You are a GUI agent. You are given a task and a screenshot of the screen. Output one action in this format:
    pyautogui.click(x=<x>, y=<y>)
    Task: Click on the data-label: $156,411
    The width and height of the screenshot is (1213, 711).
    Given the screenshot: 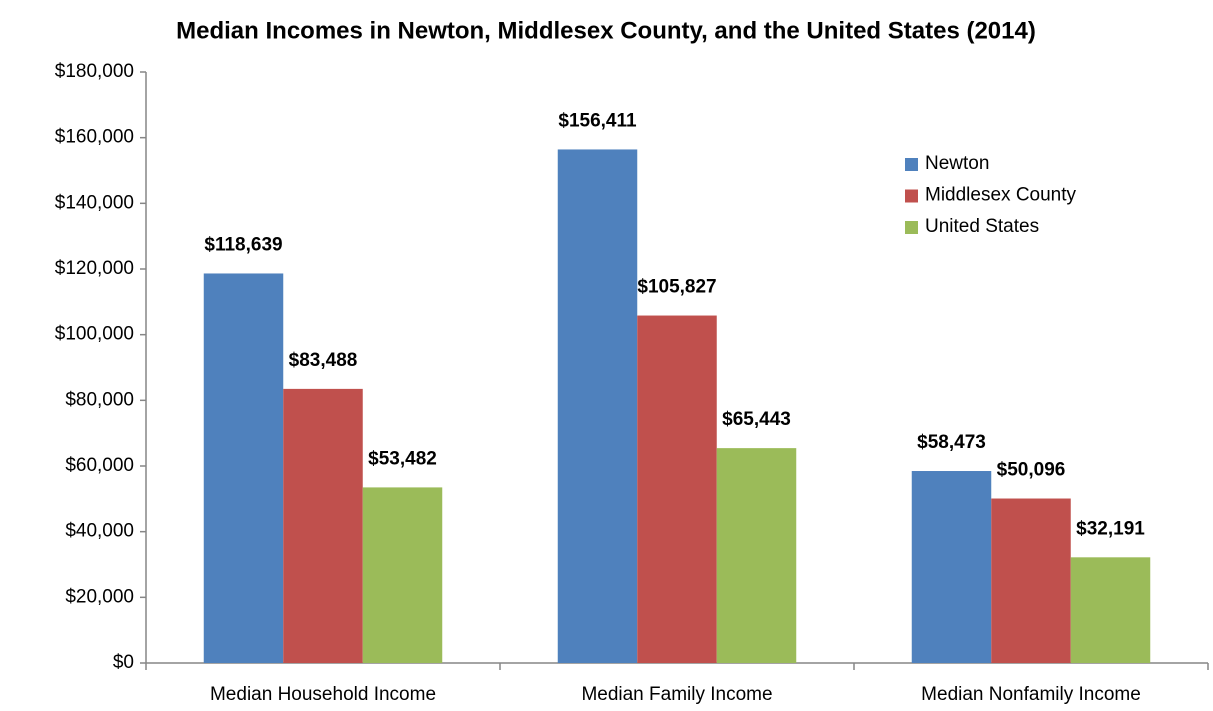 What is the action you would take?
    pyautogui.click(x=597, y=120)
    